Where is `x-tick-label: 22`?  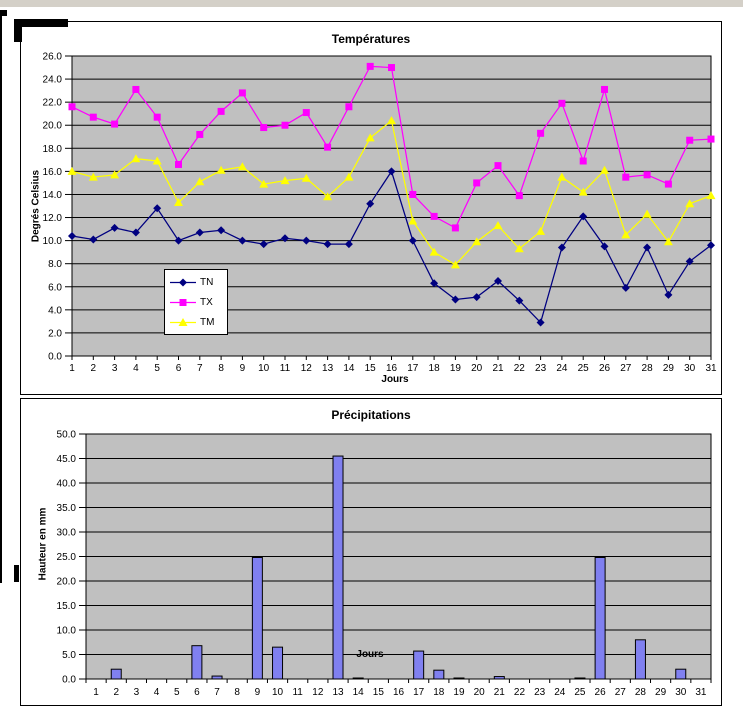 x-tick-label: 22 is located at coordinates (520, 368).